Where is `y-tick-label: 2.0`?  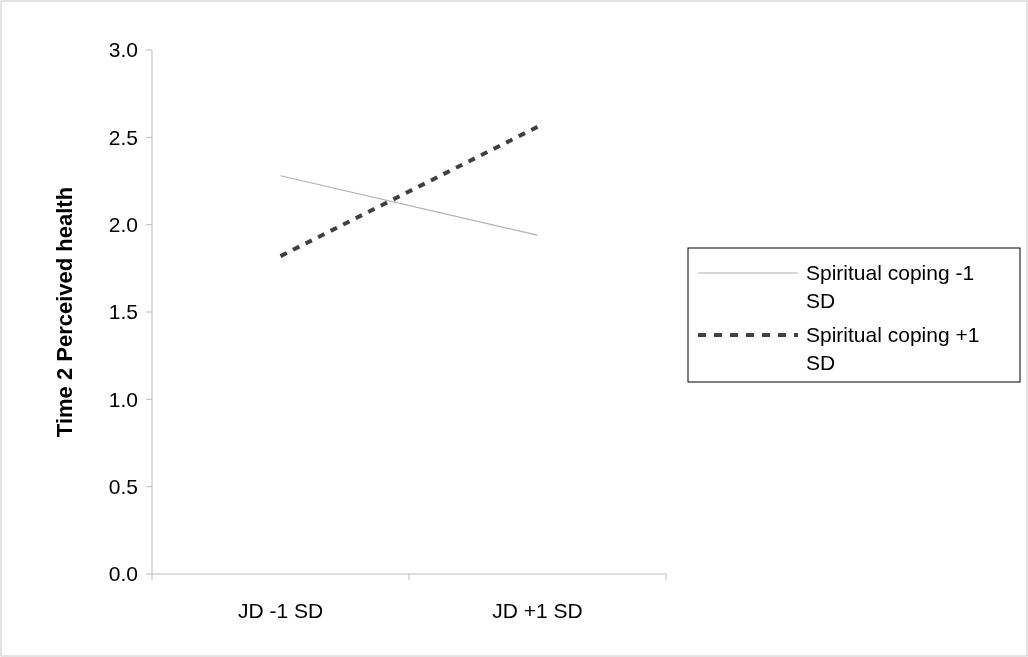 y-tick-label: 2.0 is located at coordinates (123, 225).